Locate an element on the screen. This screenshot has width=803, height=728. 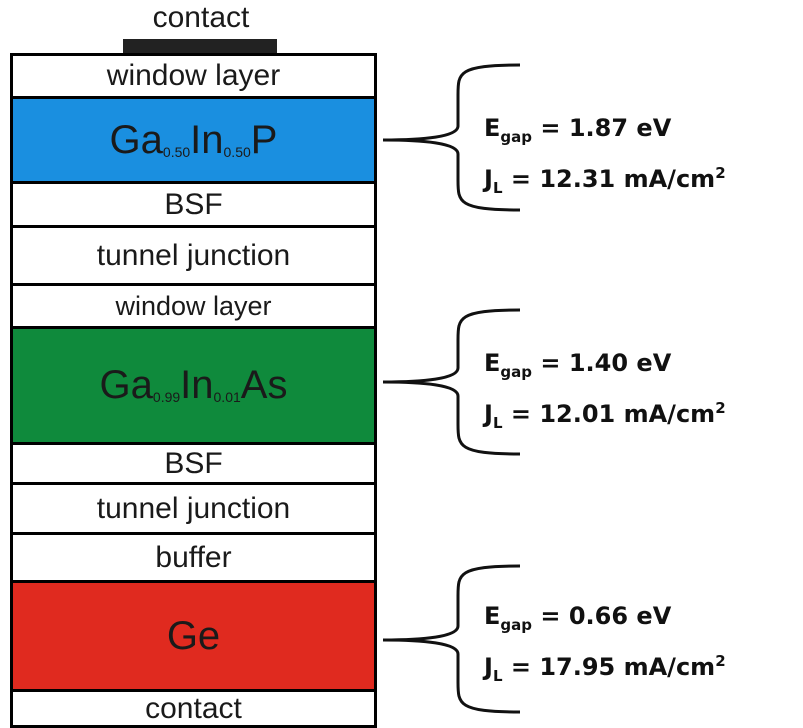
bsf-middle-label: BSF is located at coordinates (193, 463).